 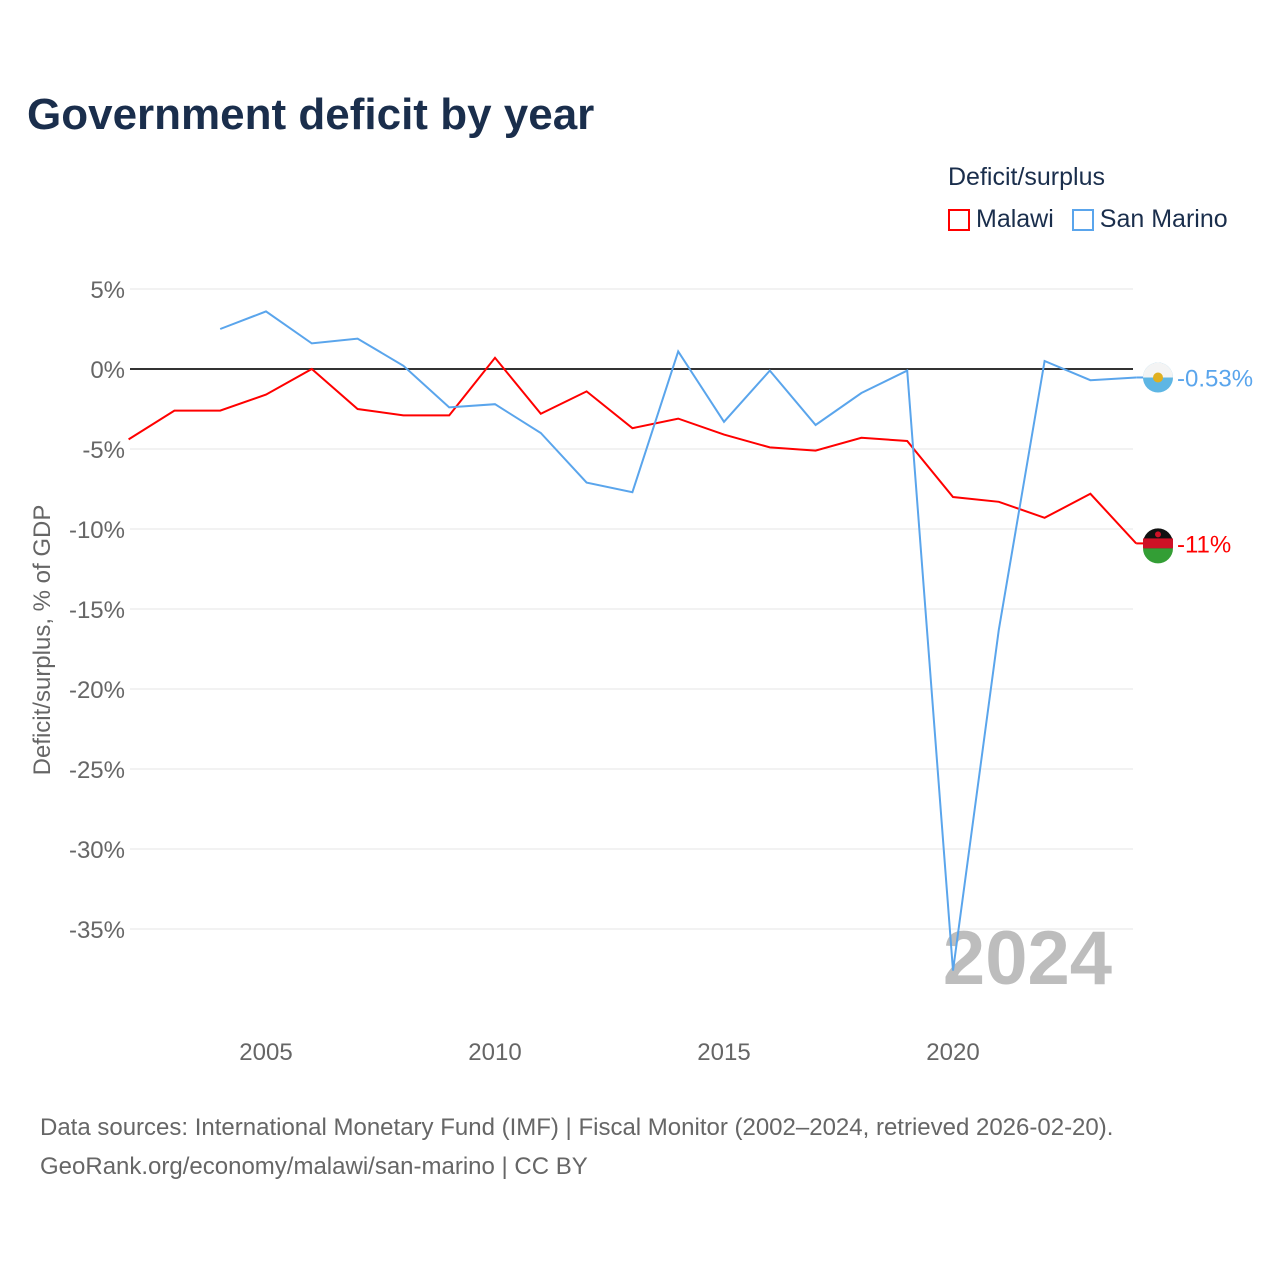 I want to click on legend-swatch-san-marino, so click(x=1082, y=219).